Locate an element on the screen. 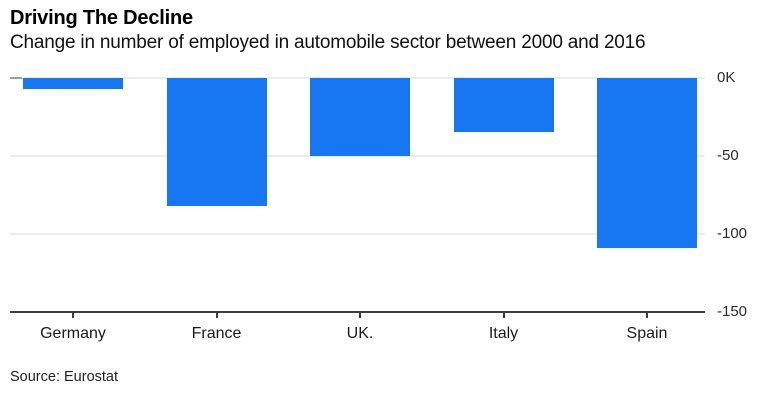 The height and width of the screenshot is (401, 768). x-axis-label-france: France is located at coordinates (216, 333).